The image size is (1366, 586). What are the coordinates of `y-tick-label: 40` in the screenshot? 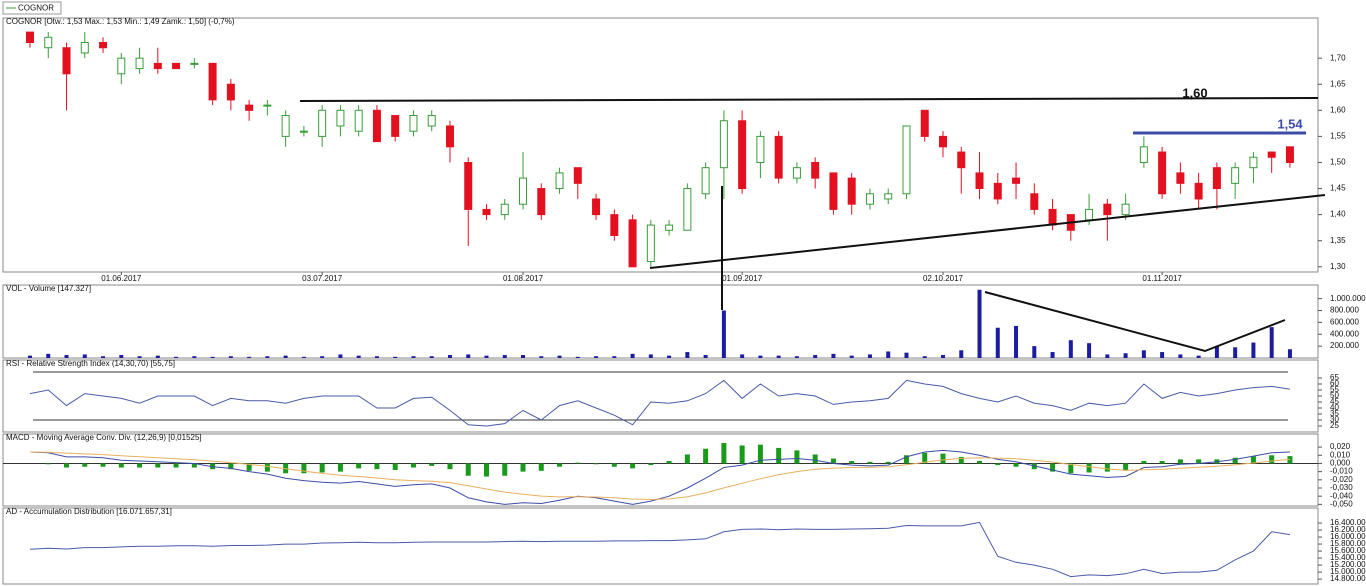 It's located at (1334, 407).